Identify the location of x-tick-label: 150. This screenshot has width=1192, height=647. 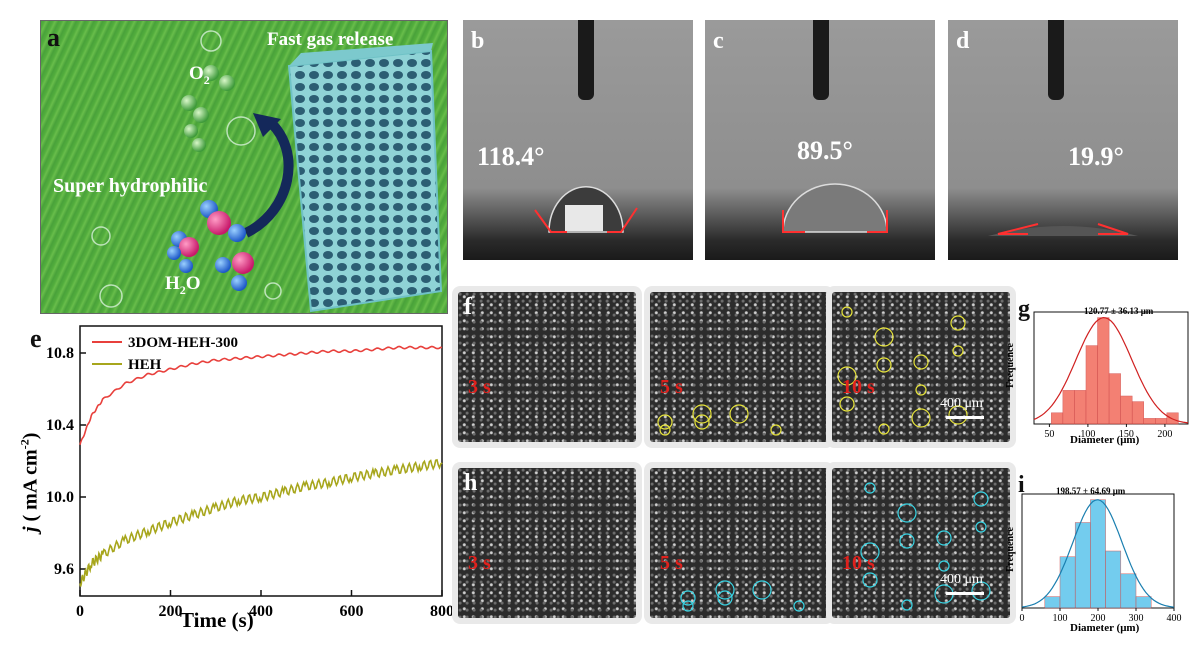
(1126, 434).